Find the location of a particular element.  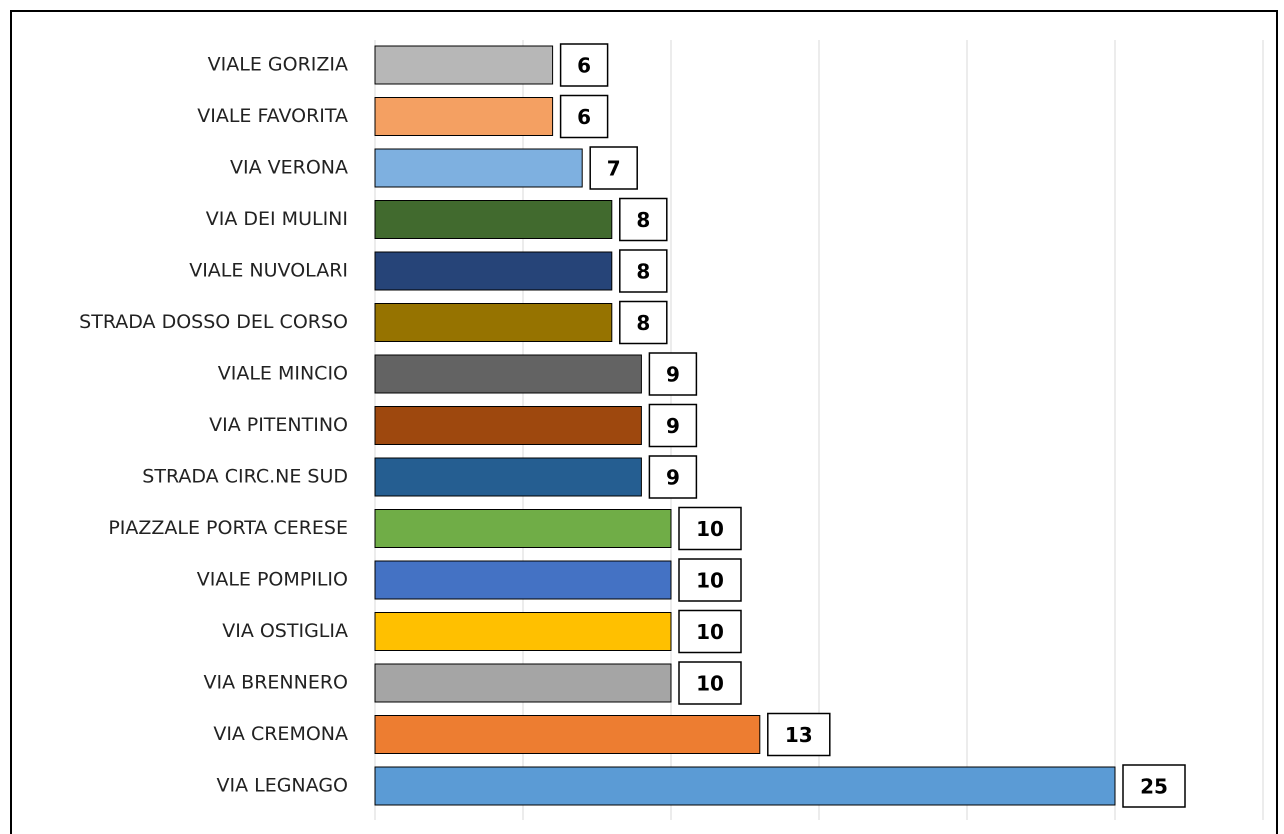

y-tick-label: PIAZZALE PORTA CERESE is located at coordinates (228, 528).